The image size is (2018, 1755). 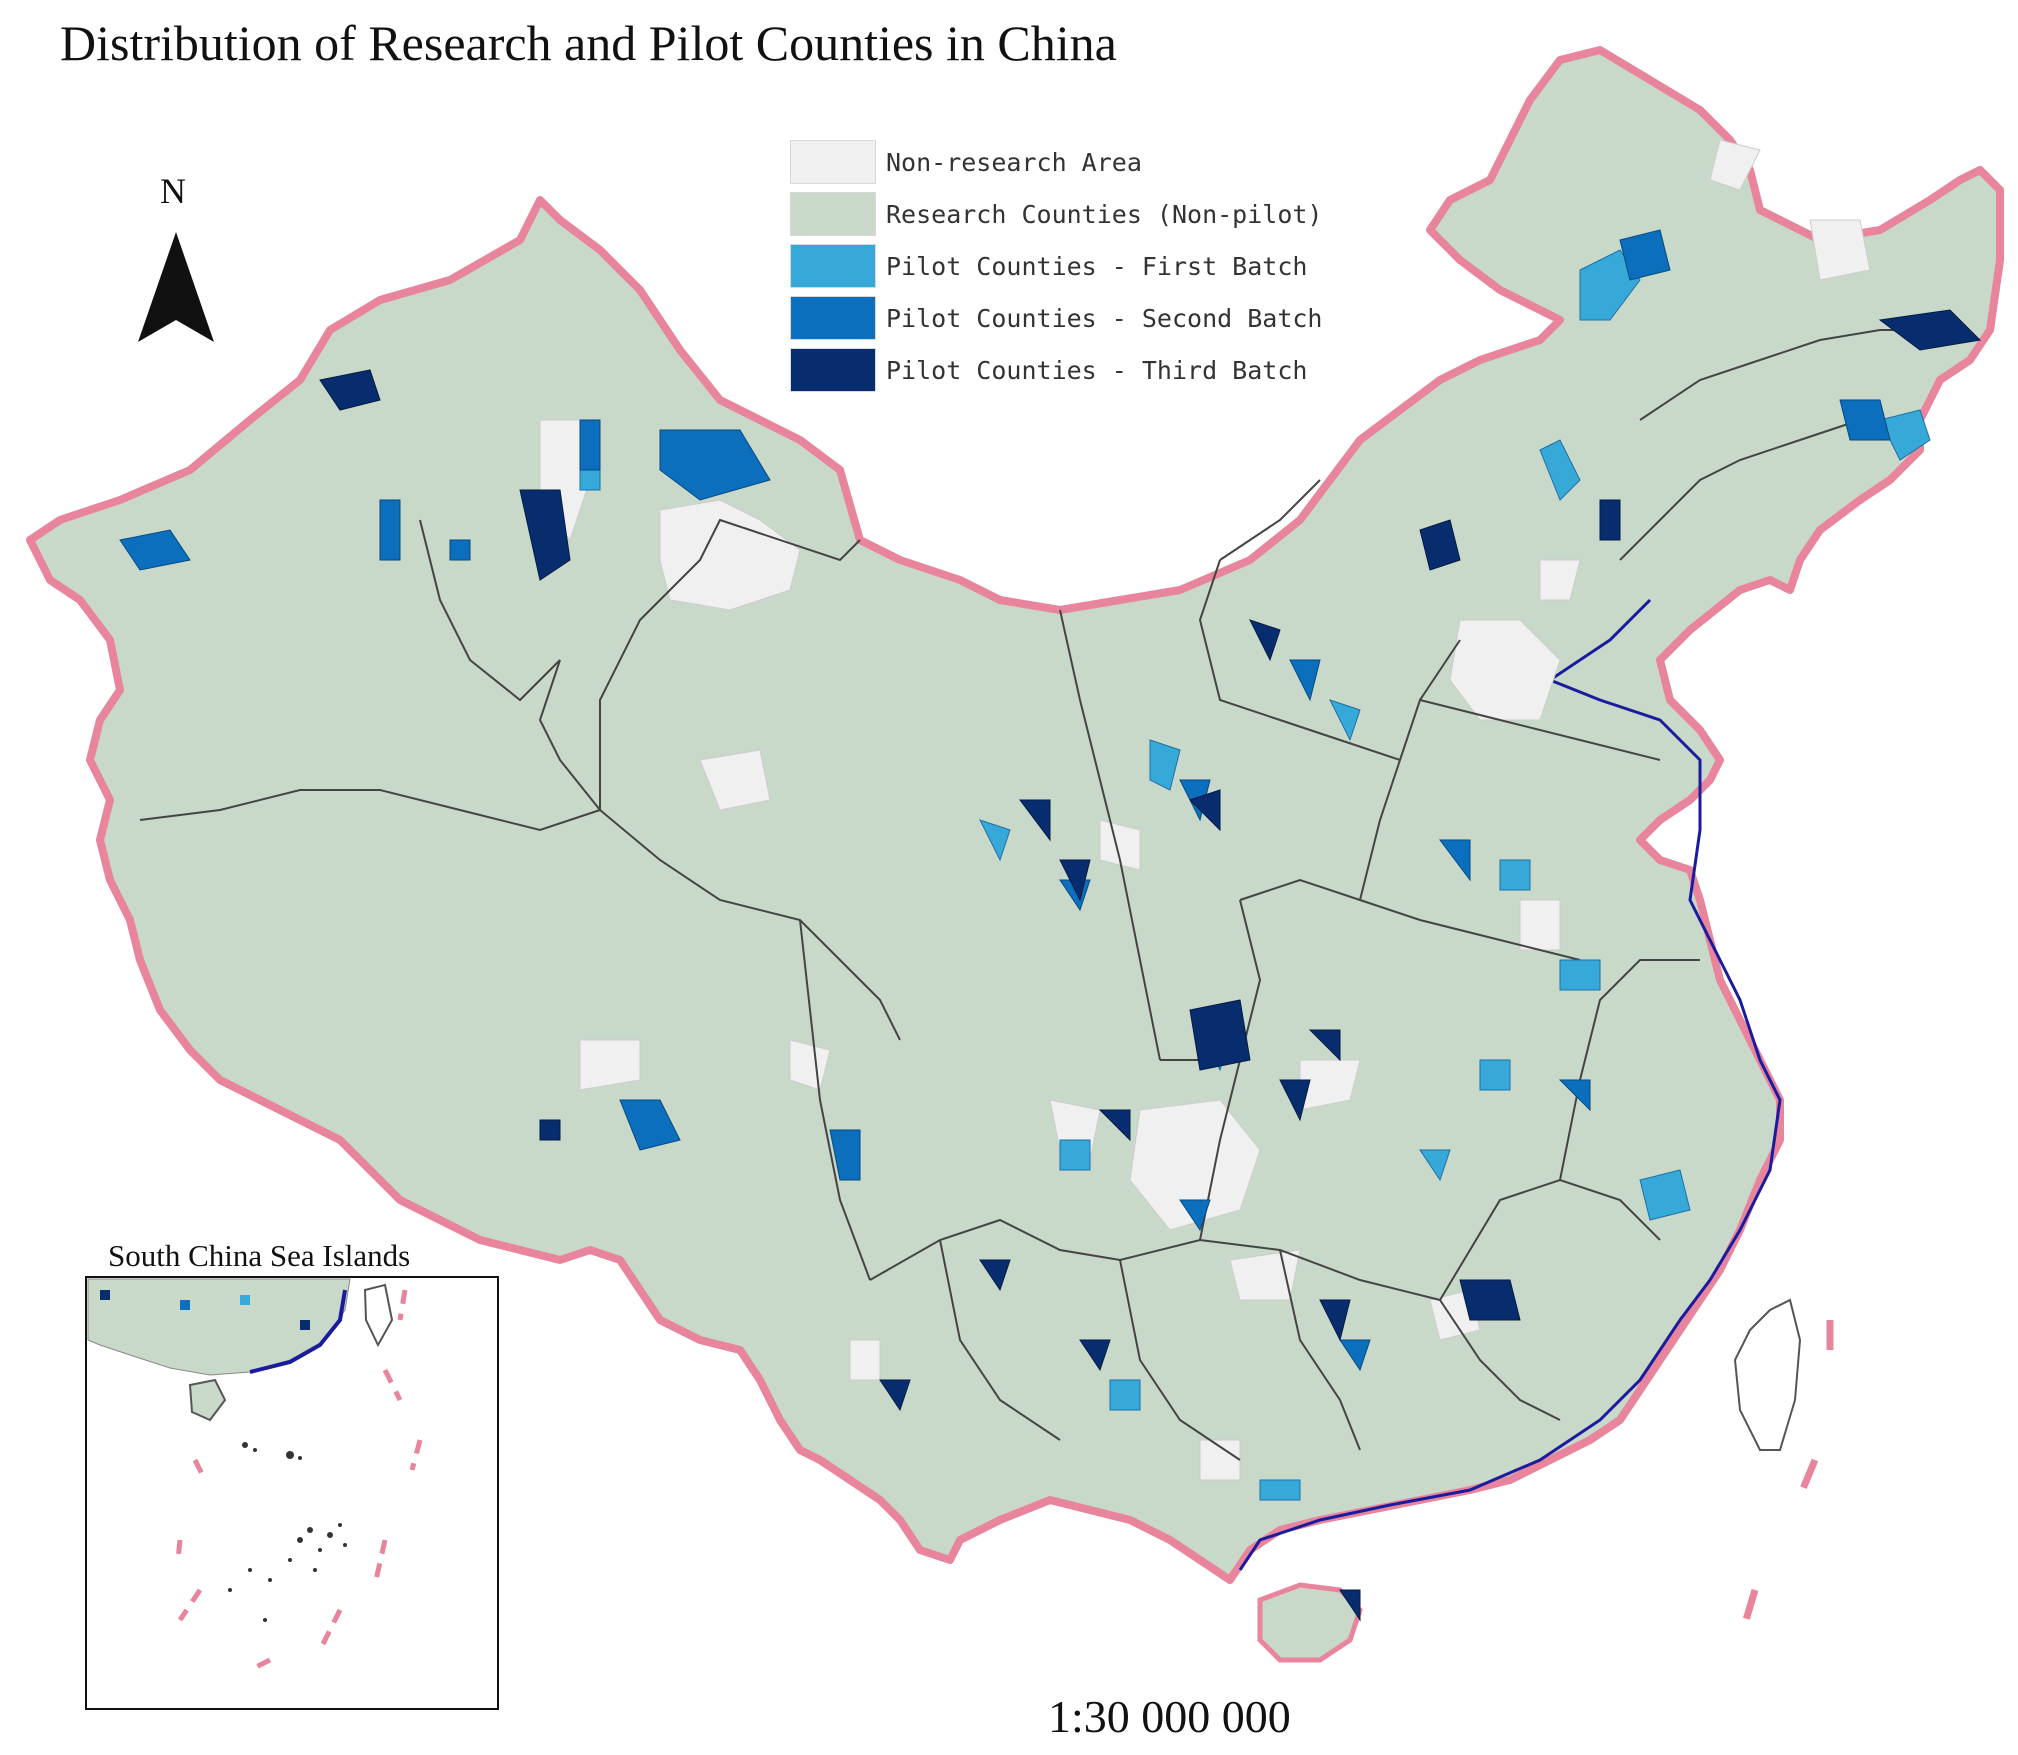 What do you see at coordinates (1097, 370) in the screenshot?
I see `legend-label: Pilot Counties - Third Batch` at bounding box center [1097, 370].